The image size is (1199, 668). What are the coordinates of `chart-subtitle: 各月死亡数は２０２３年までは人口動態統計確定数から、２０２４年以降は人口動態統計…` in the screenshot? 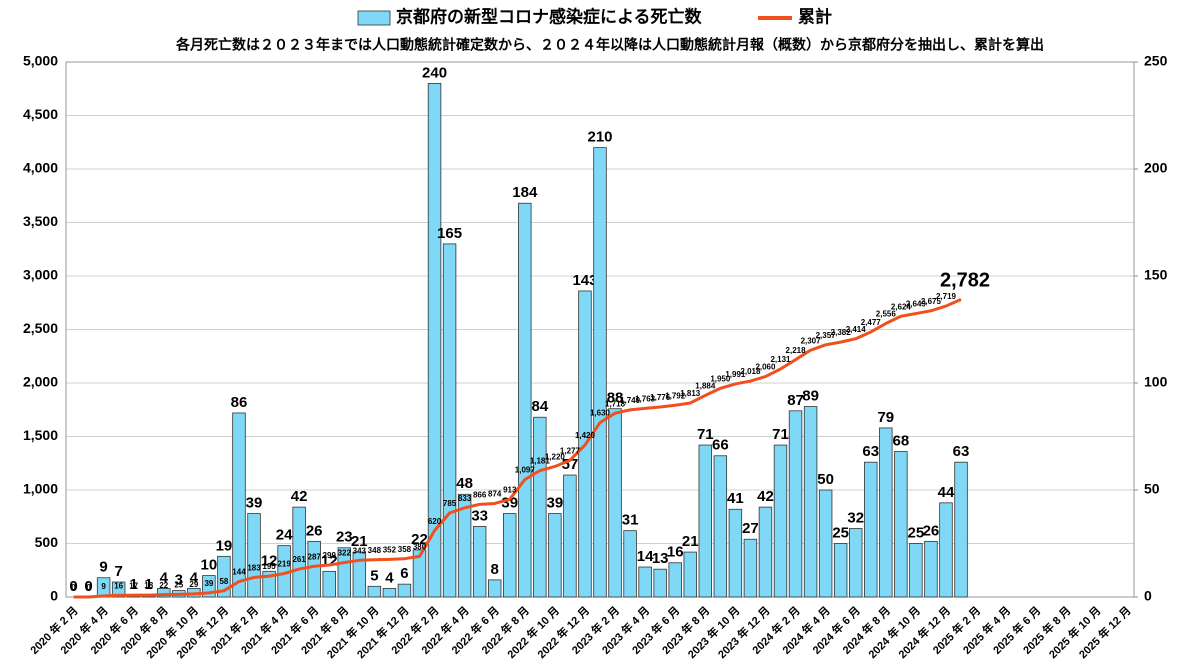 It's located at (609, 45).